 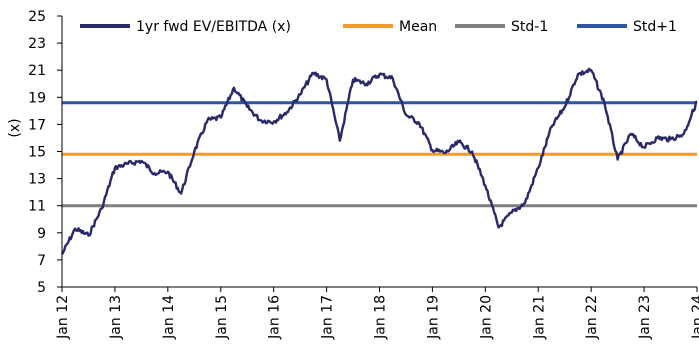 I want to click on y-tick-label: 9, so click(x=41, y=234).